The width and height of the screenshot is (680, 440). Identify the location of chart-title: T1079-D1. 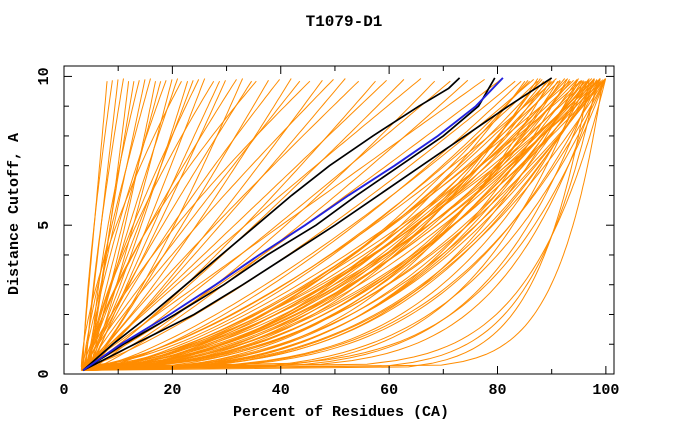
(344, 22).